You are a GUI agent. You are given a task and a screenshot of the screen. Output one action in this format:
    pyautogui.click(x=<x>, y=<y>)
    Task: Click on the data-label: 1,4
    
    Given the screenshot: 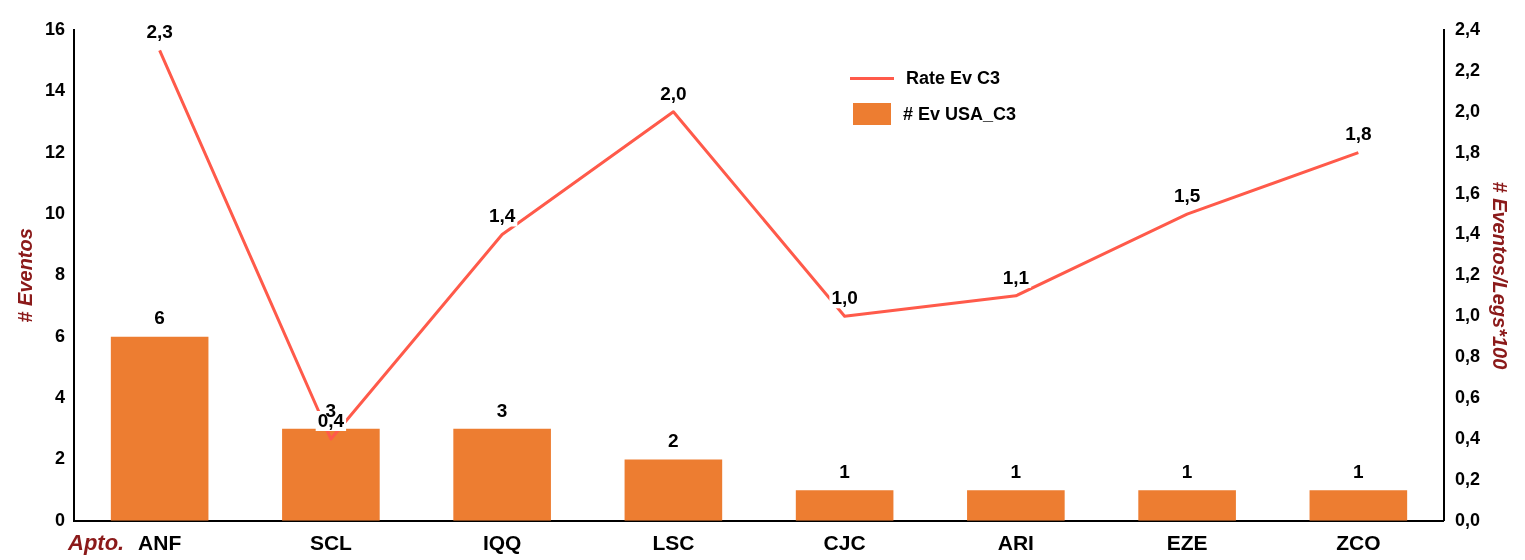 What is the action you would take?
    pyautogui.click(x=502, y=216)
    